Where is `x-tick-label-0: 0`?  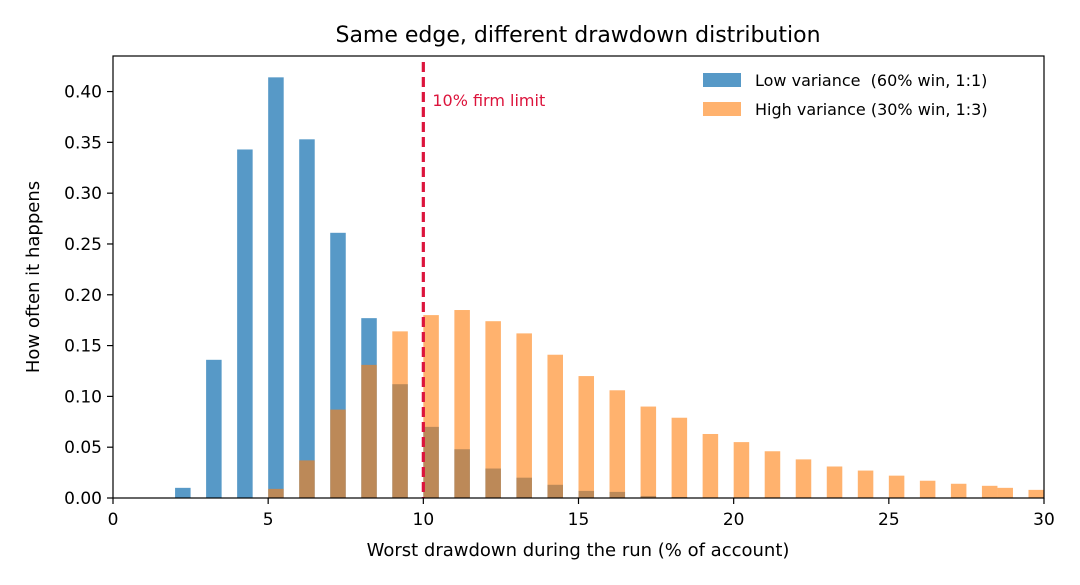
x-tick-label-0: 0 is located at coordinates (113, 520).